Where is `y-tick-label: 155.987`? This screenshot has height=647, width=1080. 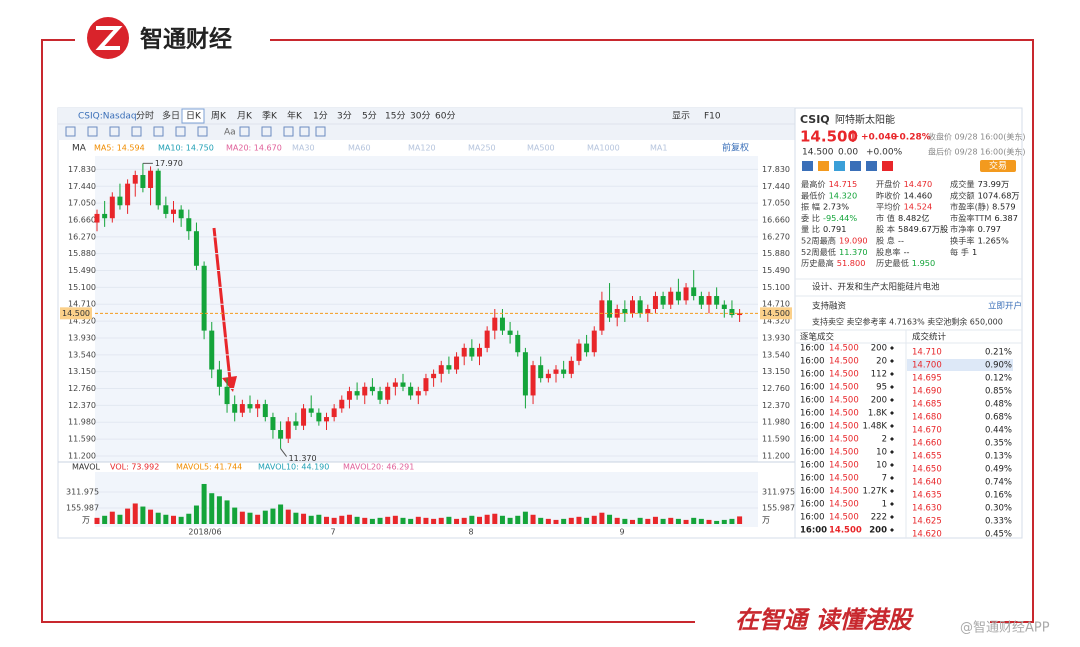 y-tick-label: 155.987 is located at coordinates (82, 507).